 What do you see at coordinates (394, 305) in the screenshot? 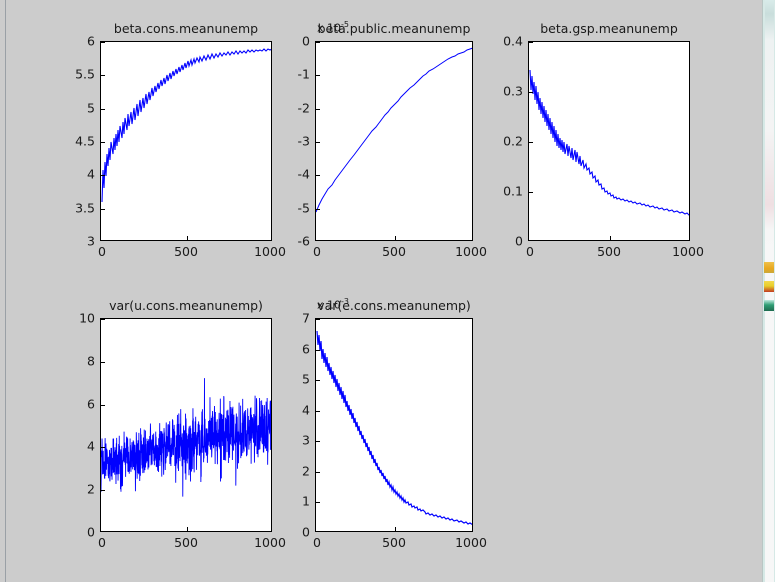
I see `plot-title-var-e-cons: var(e.cons.meanunemp)` at bounding box center [394, 305].